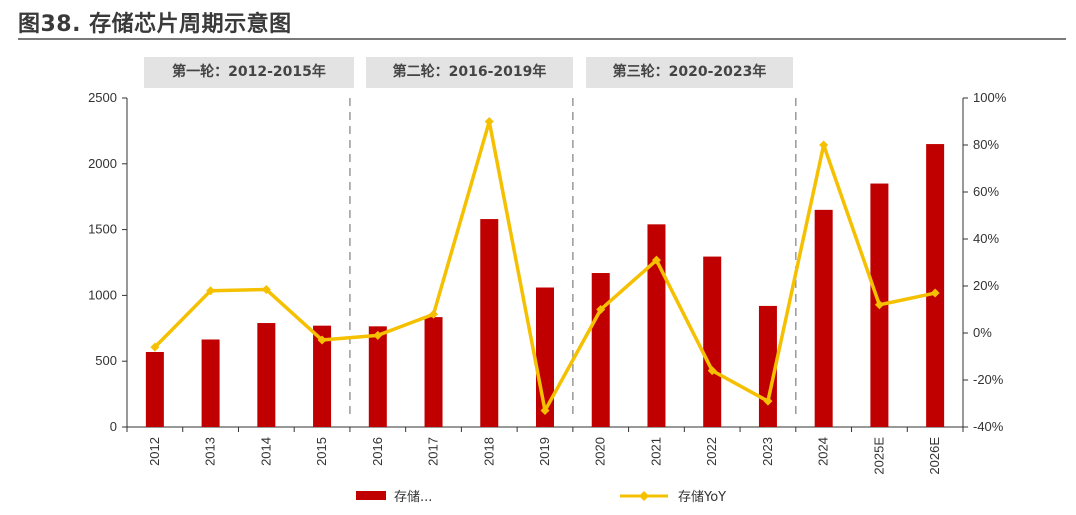 The width and height of the screenshot is (1076, 515). What do you see at coordinates (600, 451) in the screenshot?
I see `x-tick-label: 2020` at bounding box center [600, 451].